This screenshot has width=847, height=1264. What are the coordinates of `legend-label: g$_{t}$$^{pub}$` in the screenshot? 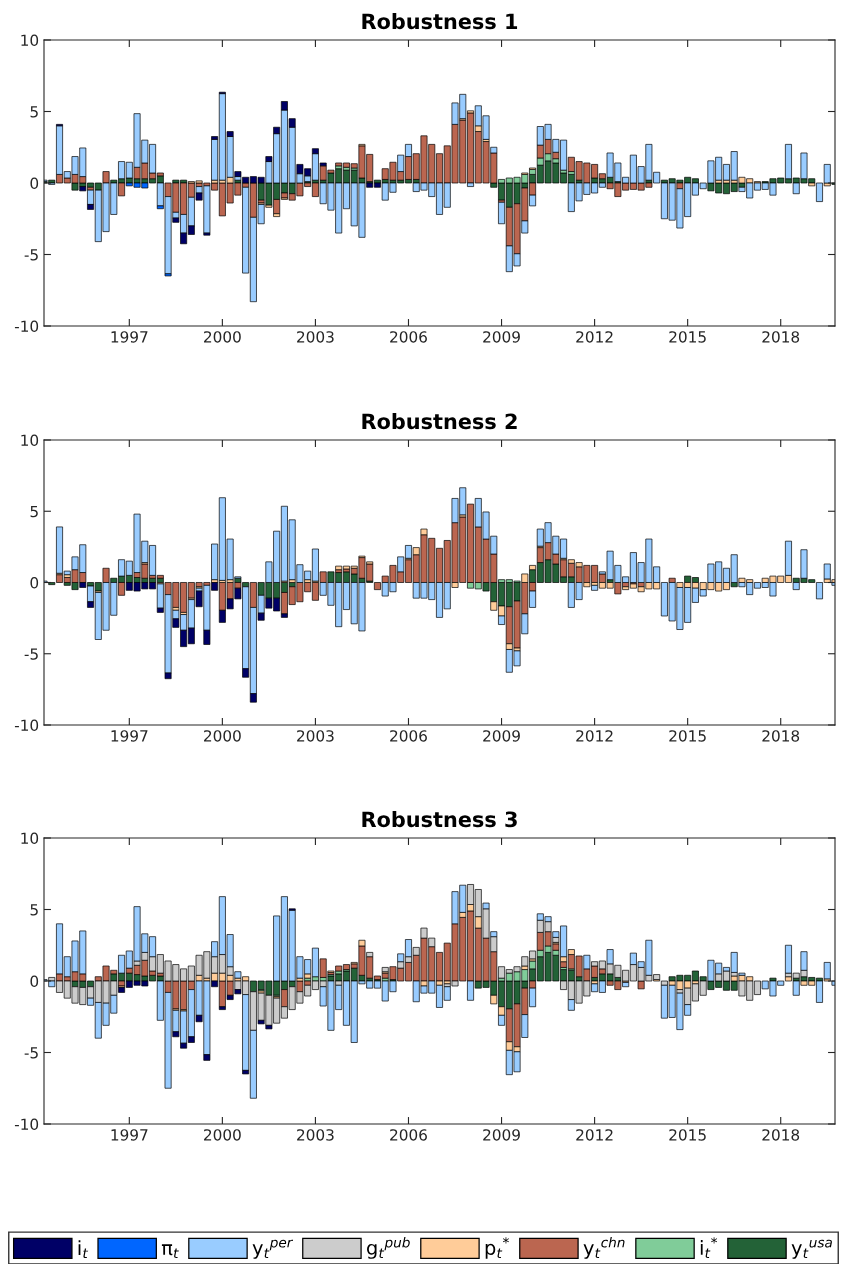 It's located at (388, 1248).